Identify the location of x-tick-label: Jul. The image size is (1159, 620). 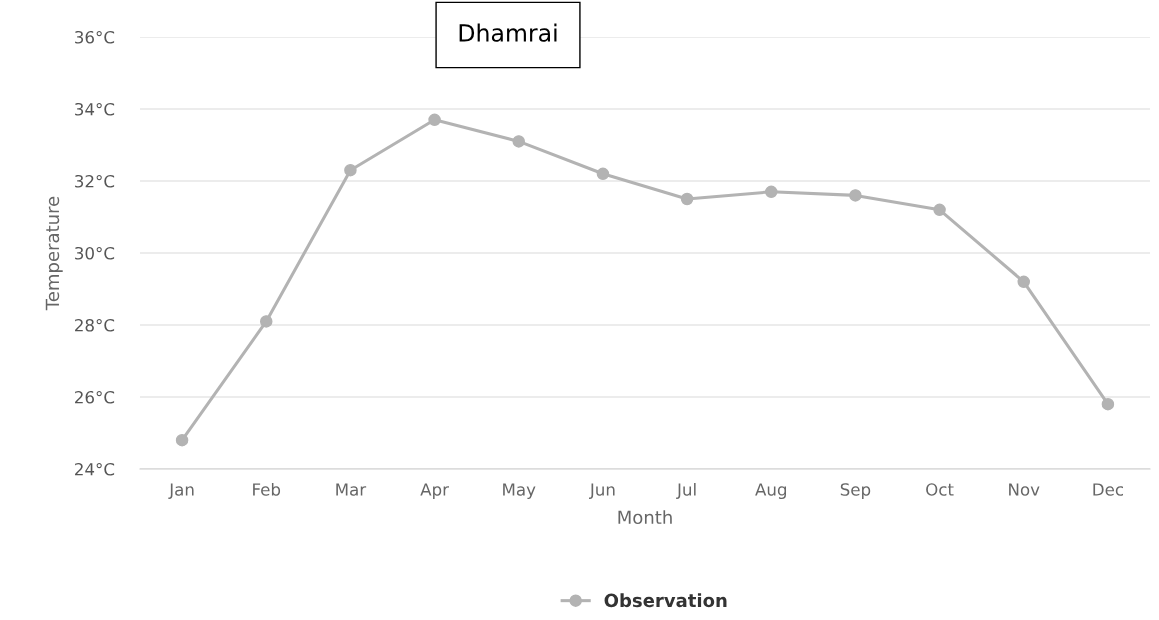
(686, 490).